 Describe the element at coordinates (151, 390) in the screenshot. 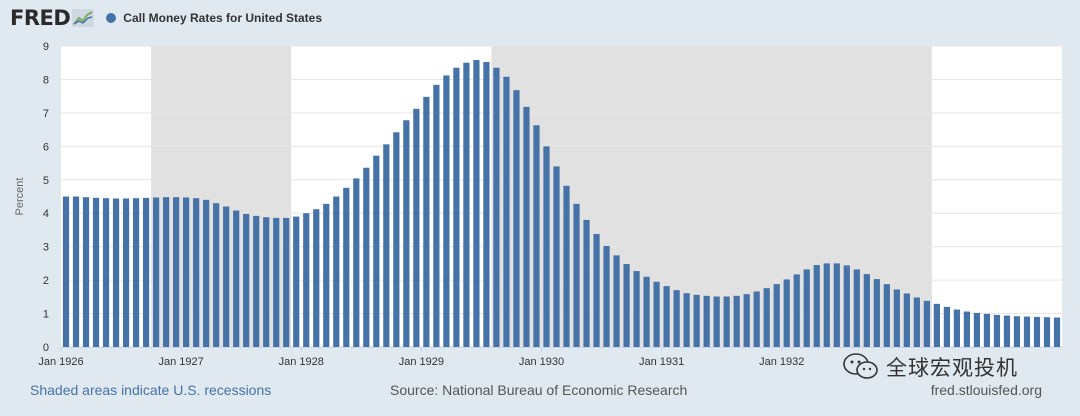

I see `recession-note-link: Shaded areas indicate U.S. recessions` at that location.